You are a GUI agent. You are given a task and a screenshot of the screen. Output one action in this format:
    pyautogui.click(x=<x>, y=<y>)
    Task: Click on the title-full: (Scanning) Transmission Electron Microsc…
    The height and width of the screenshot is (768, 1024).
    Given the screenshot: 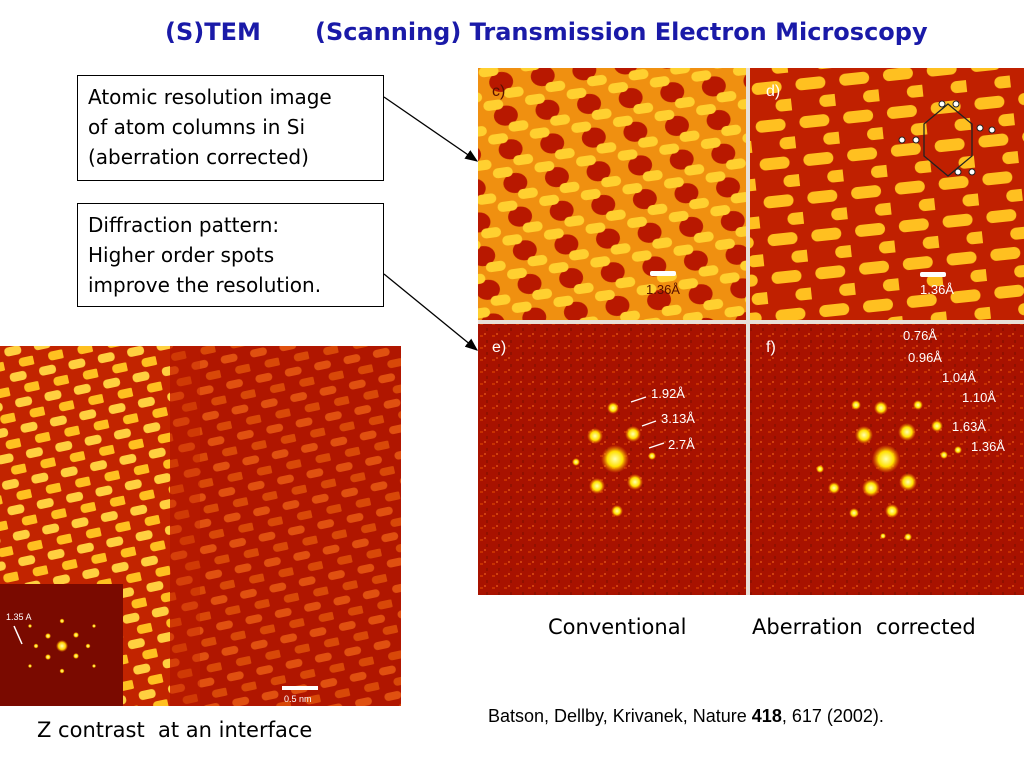 What is the action you would take?
    pyautogui.click(x=621, y=32)
    